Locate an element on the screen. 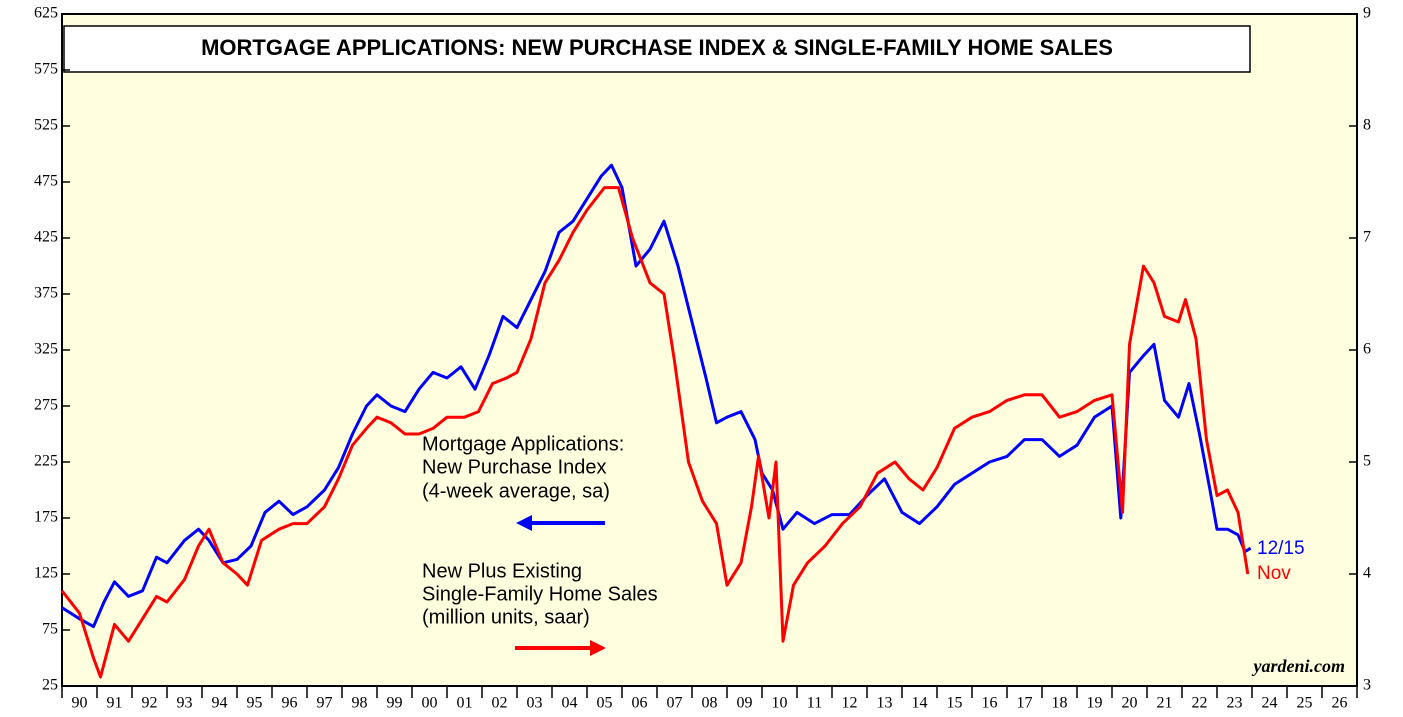  x-tick-label: 10 is located at coordinates (780, 703).